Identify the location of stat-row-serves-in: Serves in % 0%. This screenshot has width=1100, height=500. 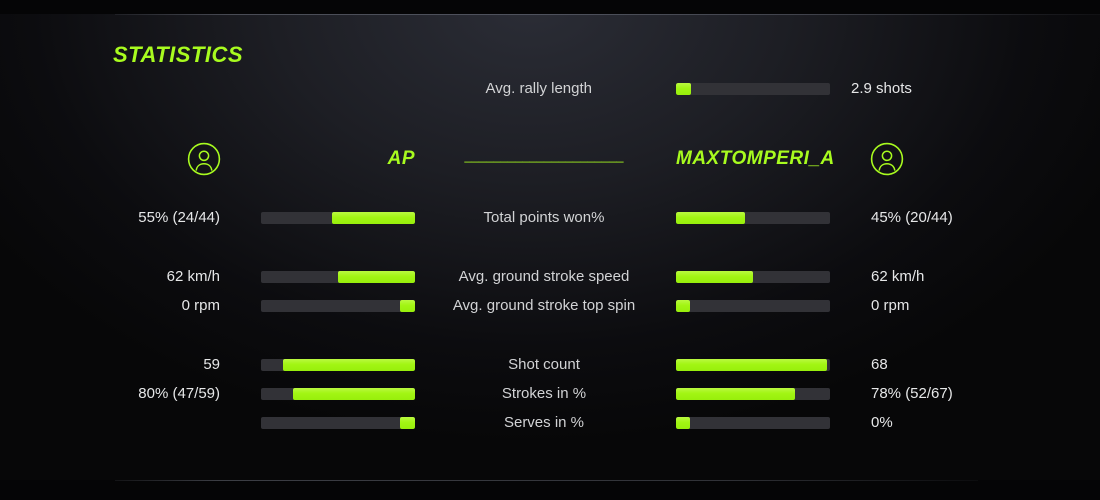
(550, 423).